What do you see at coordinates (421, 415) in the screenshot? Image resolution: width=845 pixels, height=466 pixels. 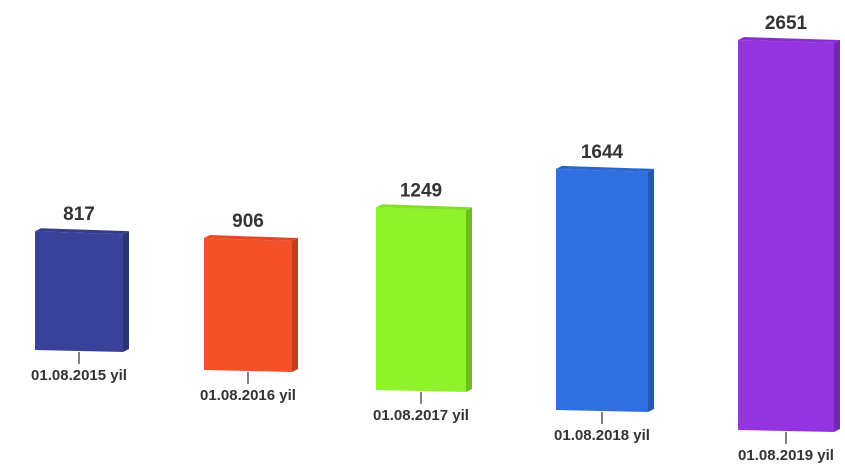 I see `category-label: 01.08.2017 yil` at bounding box center [421, 415].